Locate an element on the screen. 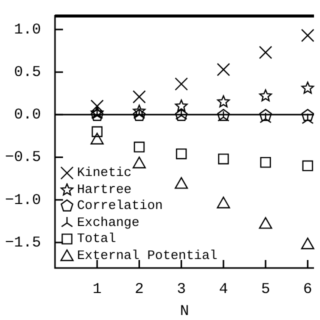 The width and height of the screenshot is (320, 320). legend-label: Correlation is located at coordinates (120, 206).